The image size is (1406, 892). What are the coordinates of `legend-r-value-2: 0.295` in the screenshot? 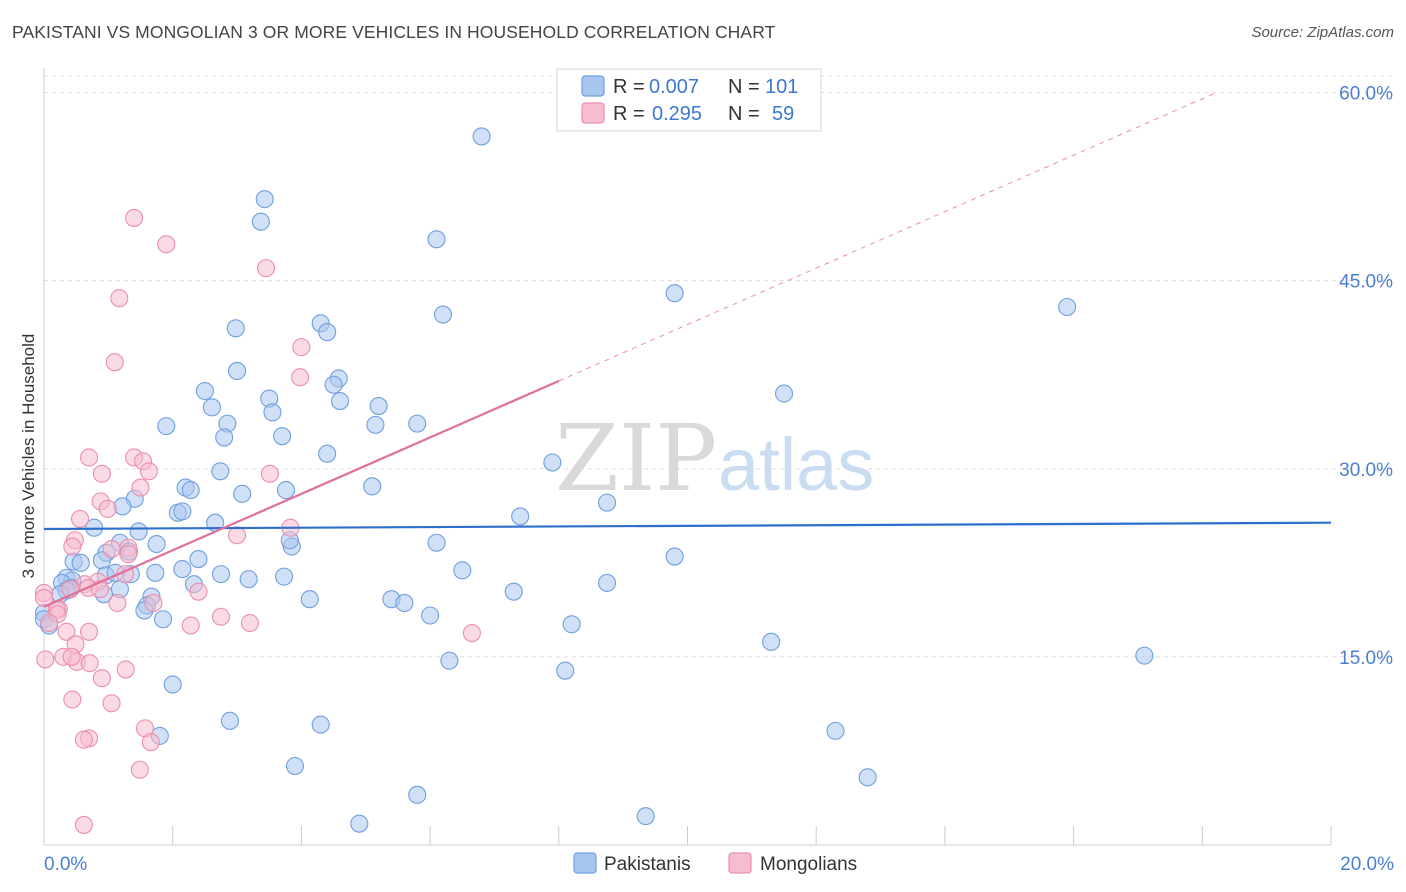 It's located at (677, 114).